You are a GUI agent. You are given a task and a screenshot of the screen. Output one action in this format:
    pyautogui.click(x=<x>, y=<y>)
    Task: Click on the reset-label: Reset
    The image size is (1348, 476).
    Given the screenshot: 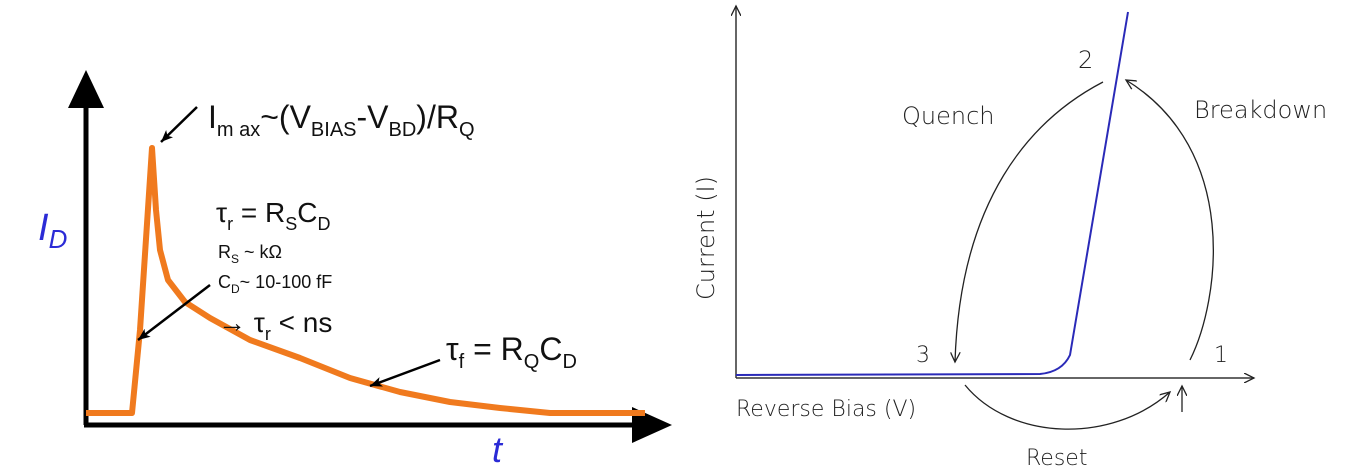 What is the action you would take?
    pyautogui.click(x=1056, y=458)
    